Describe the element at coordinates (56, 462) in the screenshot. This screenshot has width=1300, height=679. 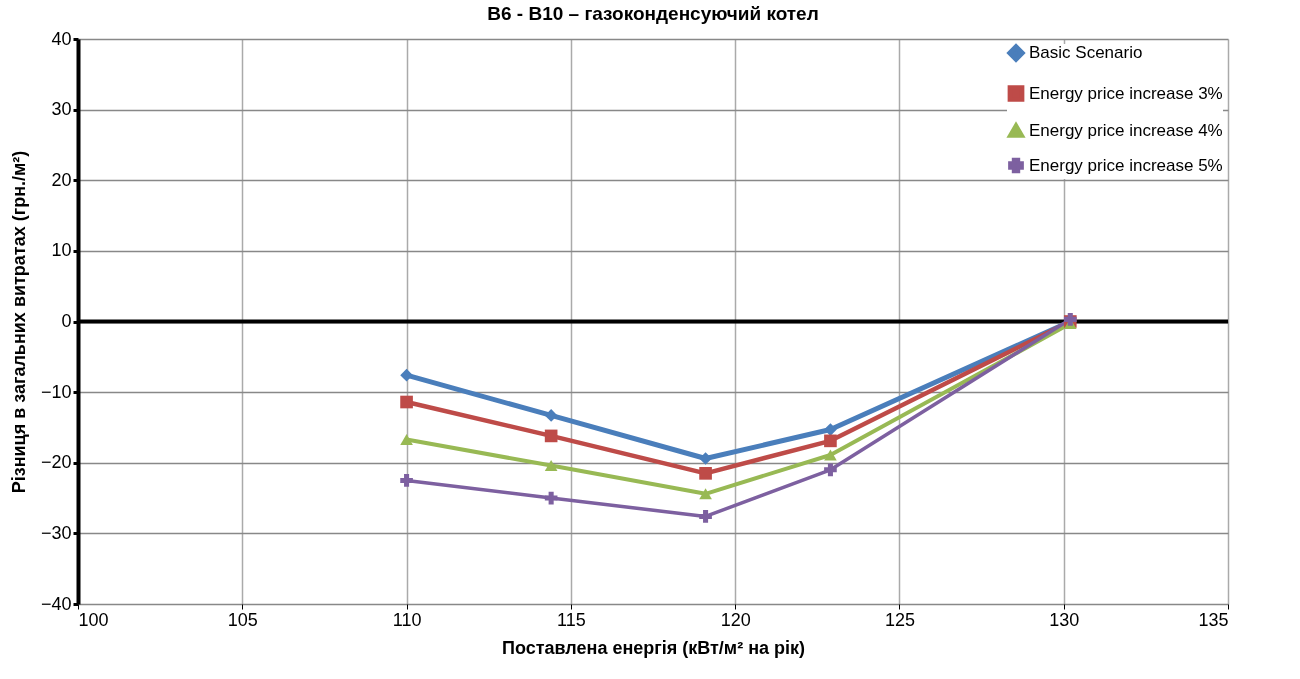
I see `y-tick-label: −20` at that location.